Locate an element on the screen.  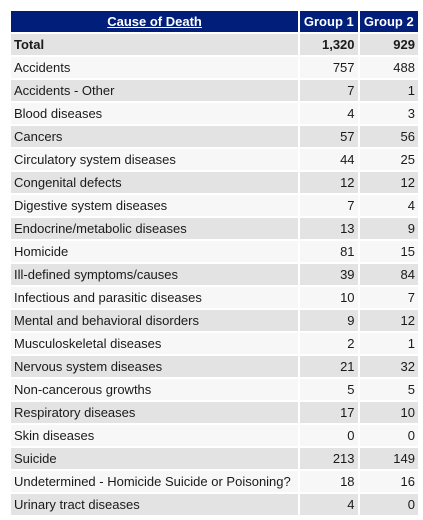
group-2-cell: 929 is located at coordinates (388, 44).